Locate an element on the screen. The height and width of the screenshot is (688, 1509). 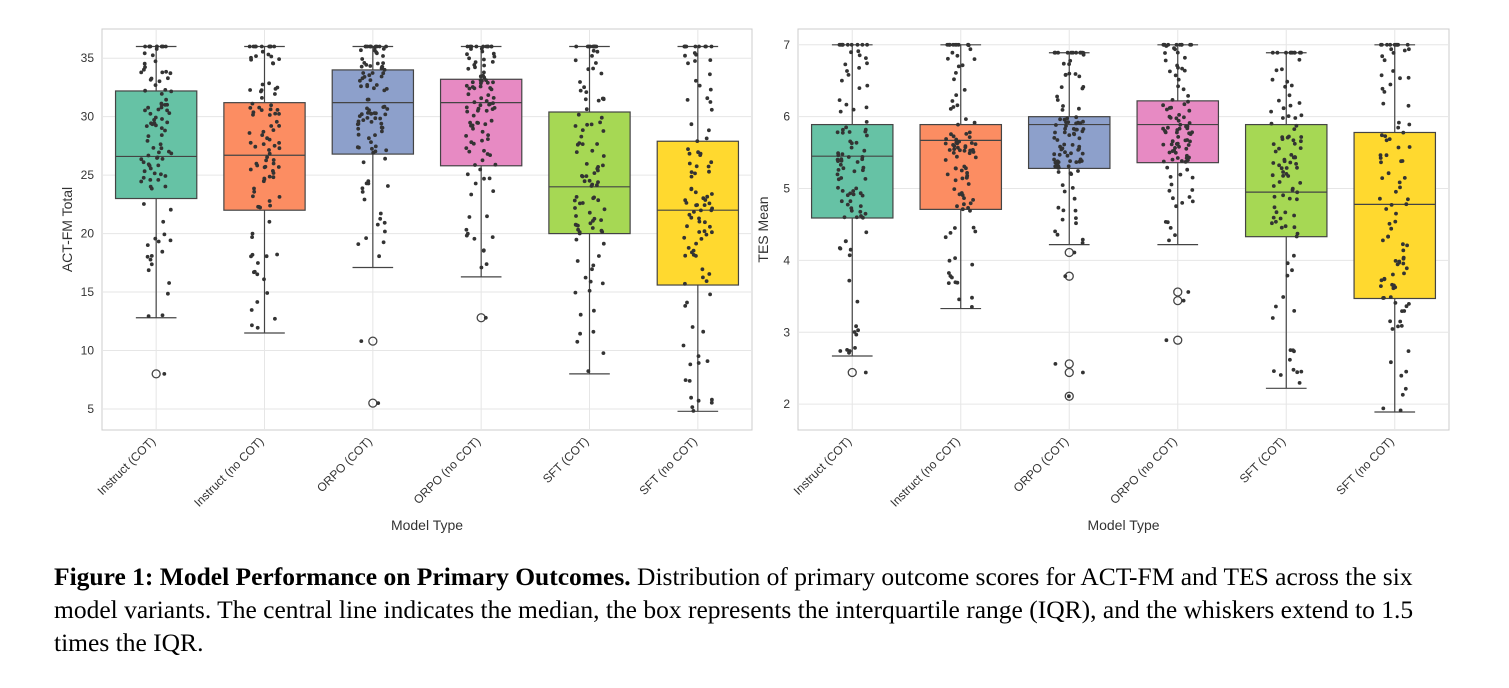
x-tick-label: ORPO (no COT) is located at coordinates (447, 470).